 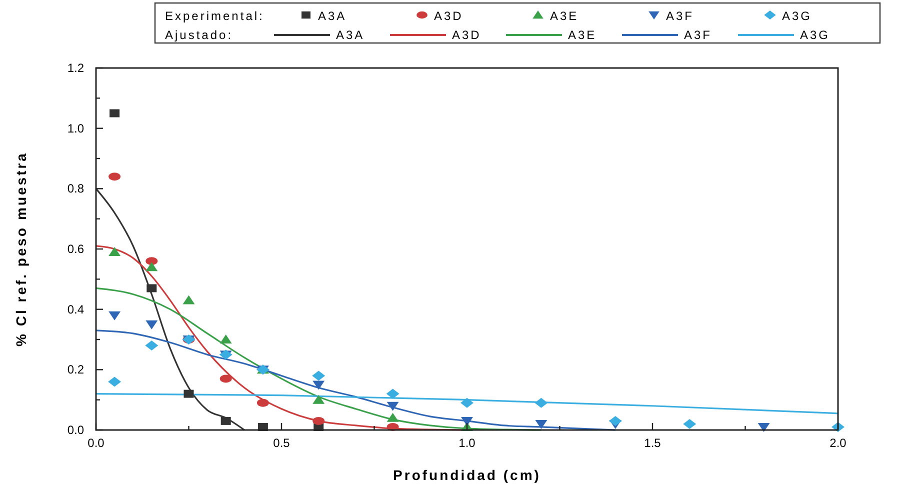 I want to click on y-axis-title: % Cl ref. peso muestra, so click(x=21, y=249).